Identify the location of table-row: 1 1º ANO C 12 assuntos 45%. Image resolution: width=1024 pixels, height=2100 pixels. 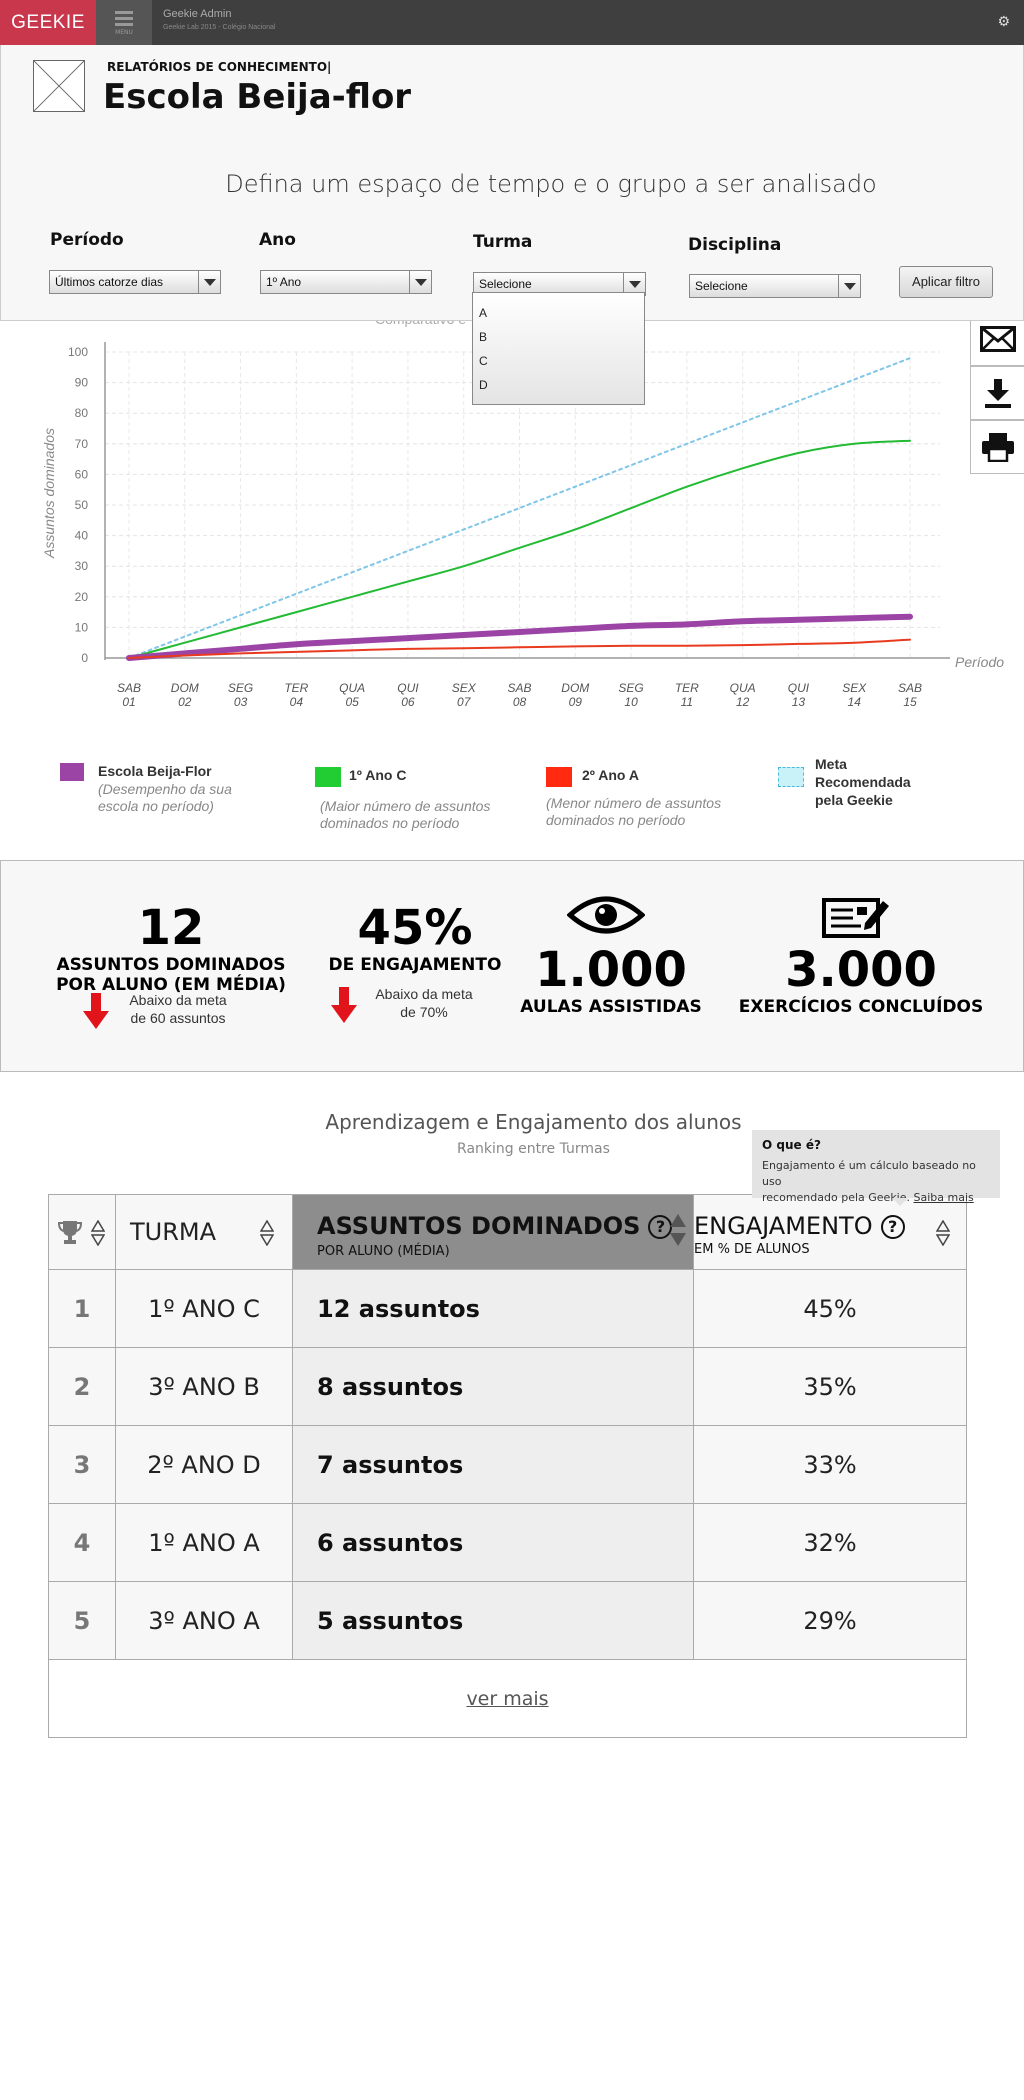
(507, 1308).